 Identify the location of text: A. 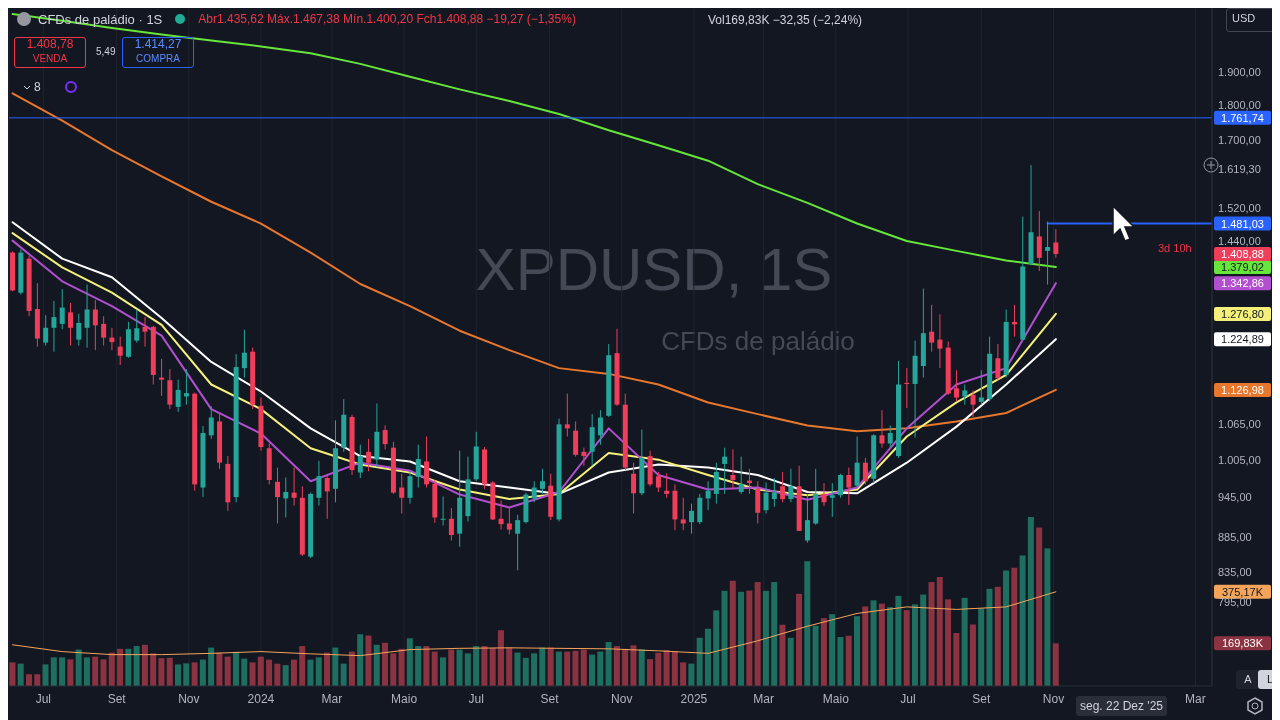
(1248, 680).